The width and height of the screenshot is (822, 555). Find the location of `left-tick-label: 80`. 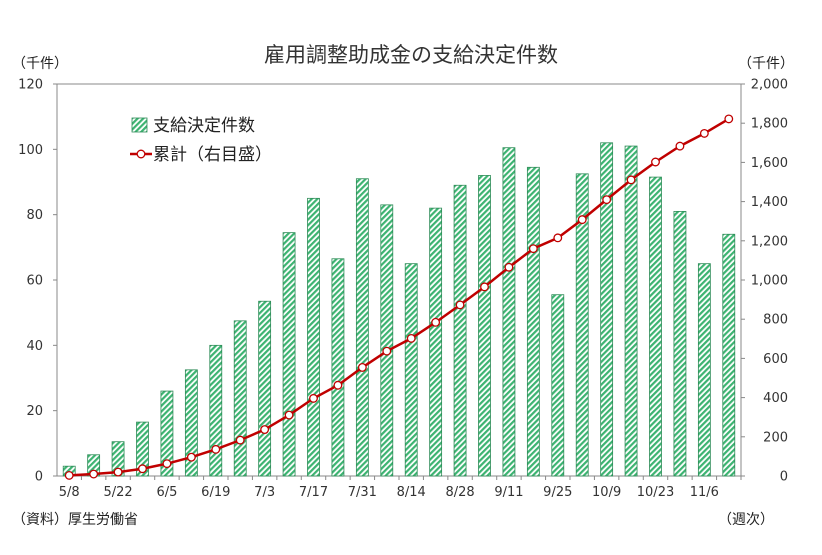

left-tick-label: 80 is located at coordinates (34, 215).